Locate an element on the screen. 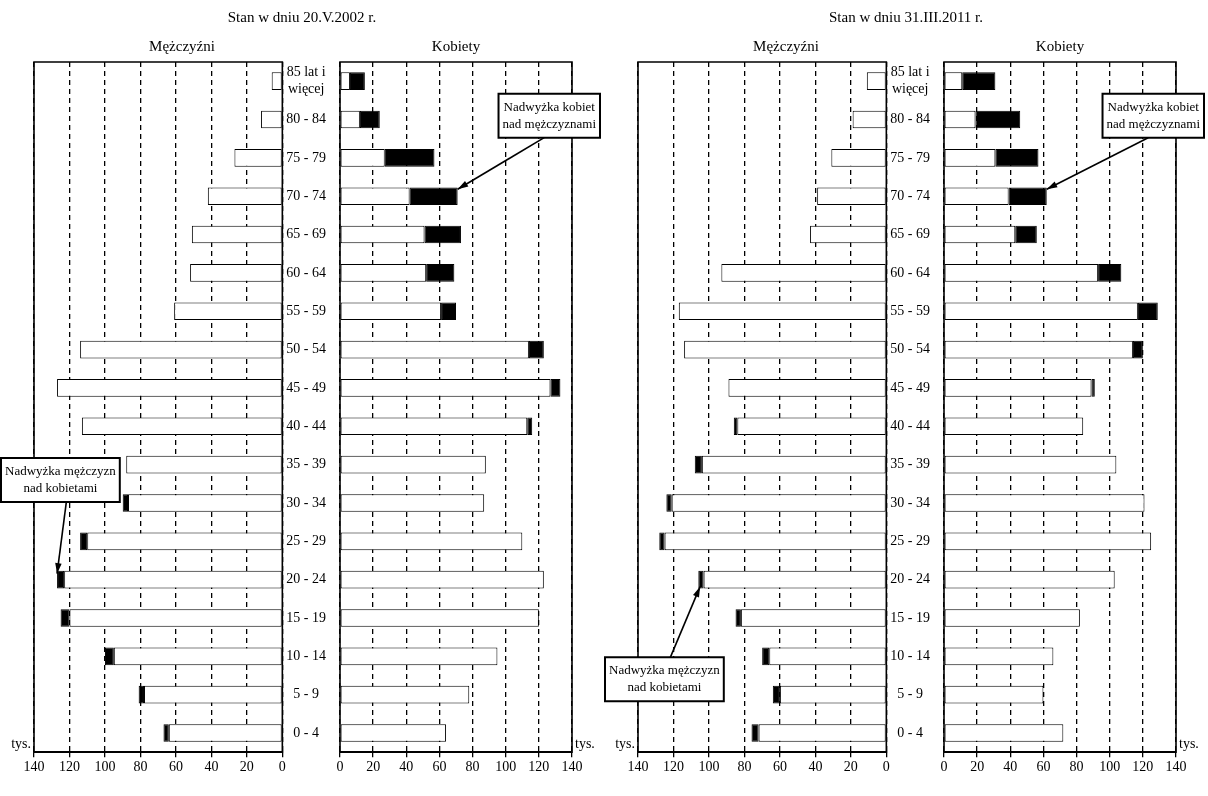 The image size is (1208, 796). chart-title: Stan w dniu 20.V.2002 r. is located at coordinates (302, 17).